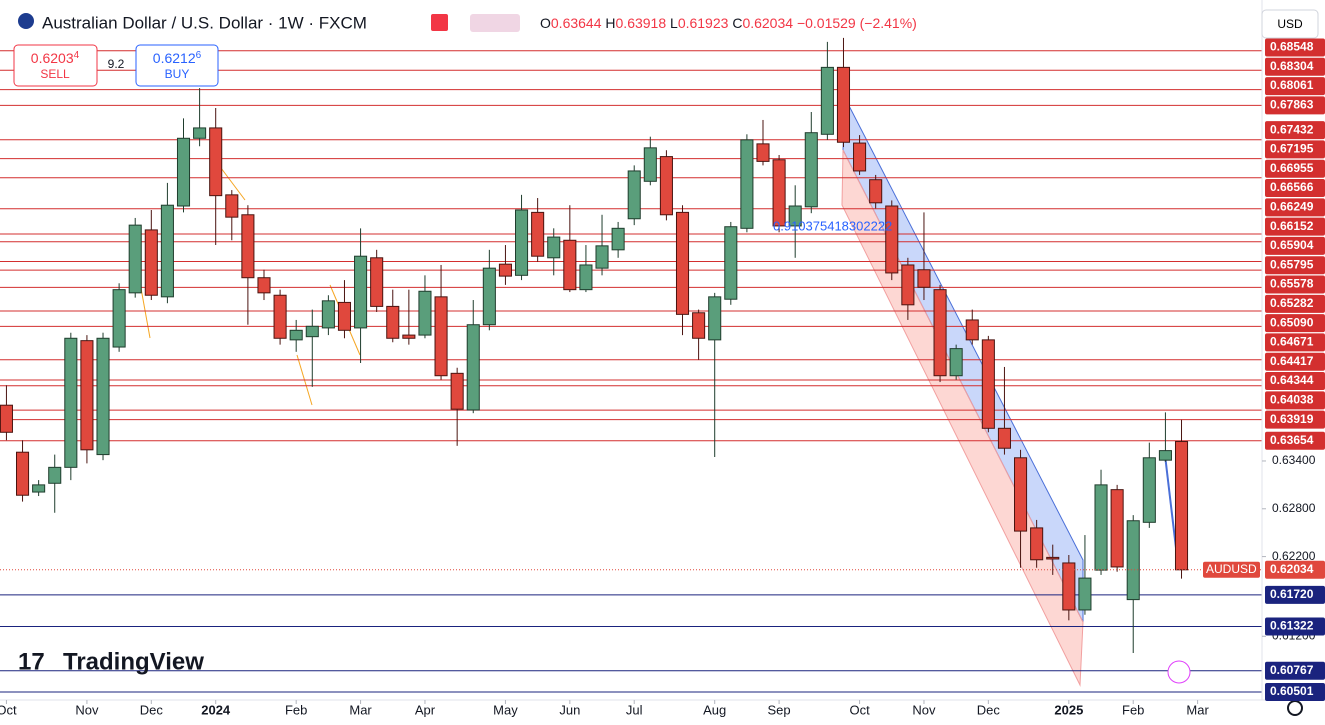 The width and height of the screenshot is (1325, 725). What do you see at coordinates (55, 74) in the screenshot?
I see `sell-label: SELL` at bounding box center [55, 74].